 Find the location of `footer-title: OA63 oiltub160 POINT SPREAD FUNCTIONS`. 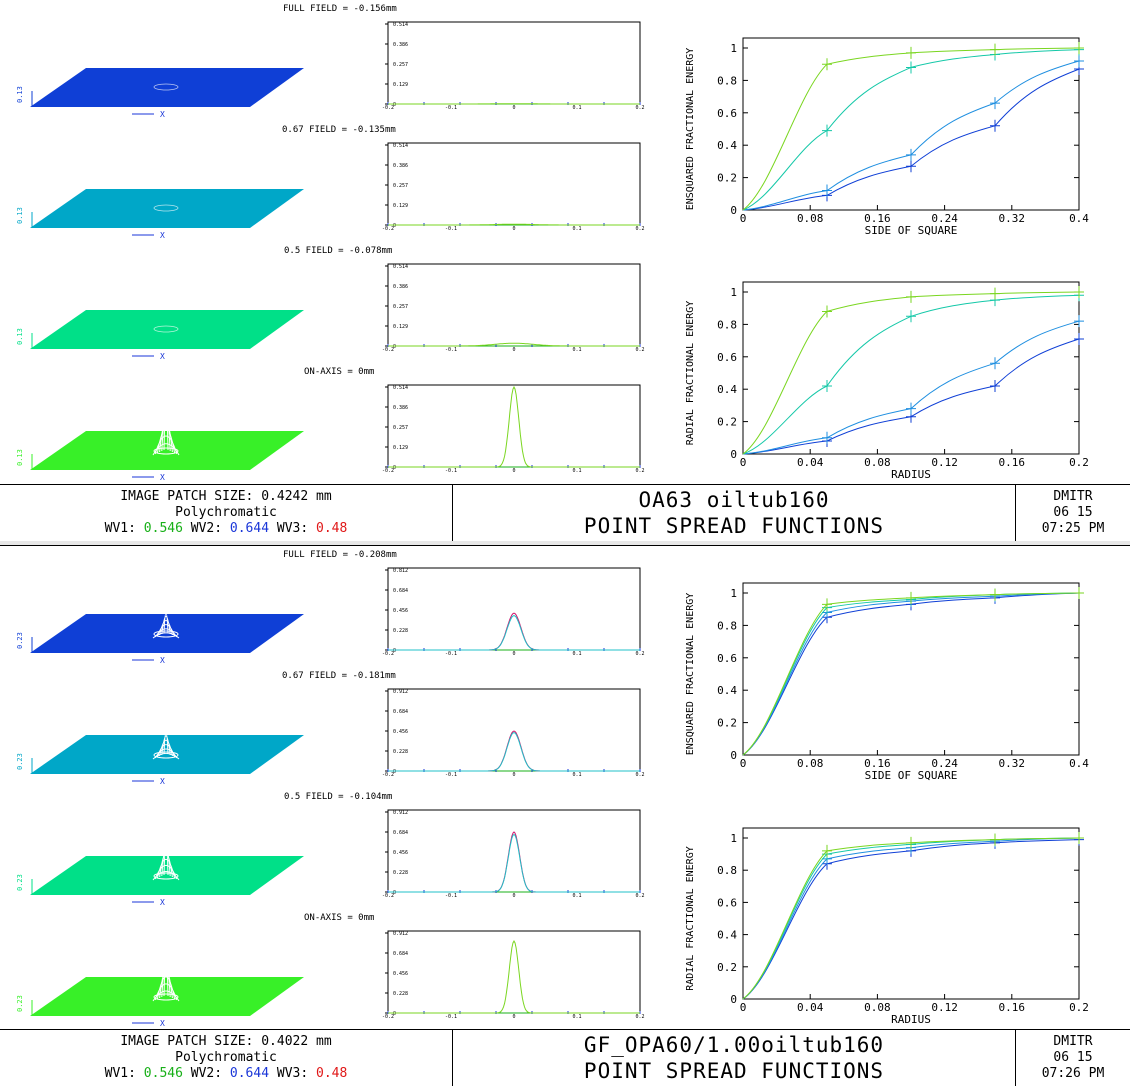

footer-title: OA63 oiltub160 POINT SPREAD FUNCTIONS is located at coordinates (734, 513).